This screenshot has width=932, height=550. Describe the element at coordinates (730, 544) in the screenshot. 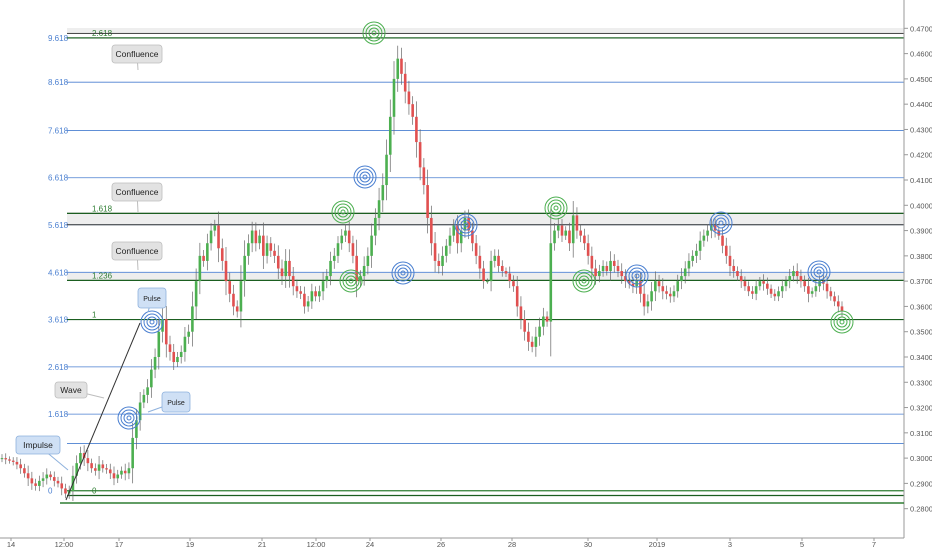

I see `x-tick-label: 3` at that location.